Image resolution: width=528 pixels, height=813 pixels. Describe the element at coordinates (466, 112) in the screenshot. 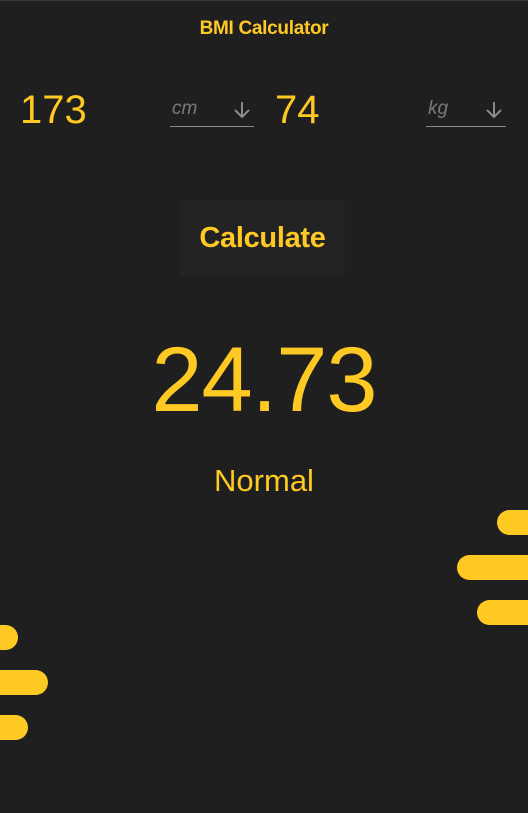

I see `weight-unit-dropdown: kg` at that location.